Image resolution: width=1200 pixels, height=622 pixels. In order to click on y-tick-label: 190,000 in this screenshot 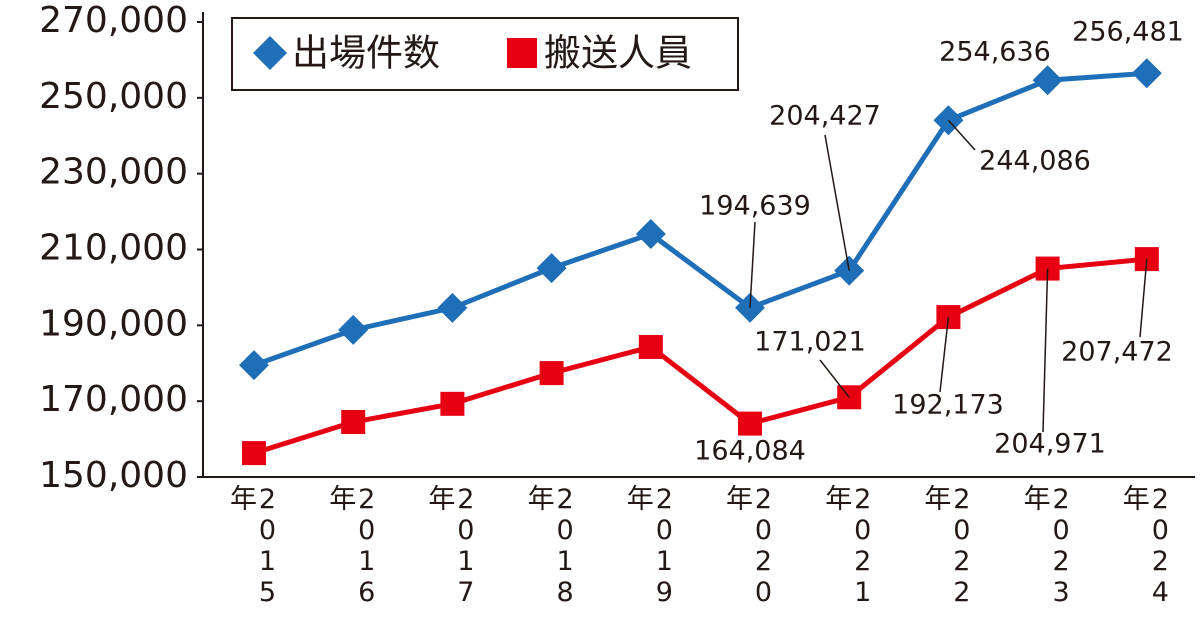, I will do `click(113, 323)`.